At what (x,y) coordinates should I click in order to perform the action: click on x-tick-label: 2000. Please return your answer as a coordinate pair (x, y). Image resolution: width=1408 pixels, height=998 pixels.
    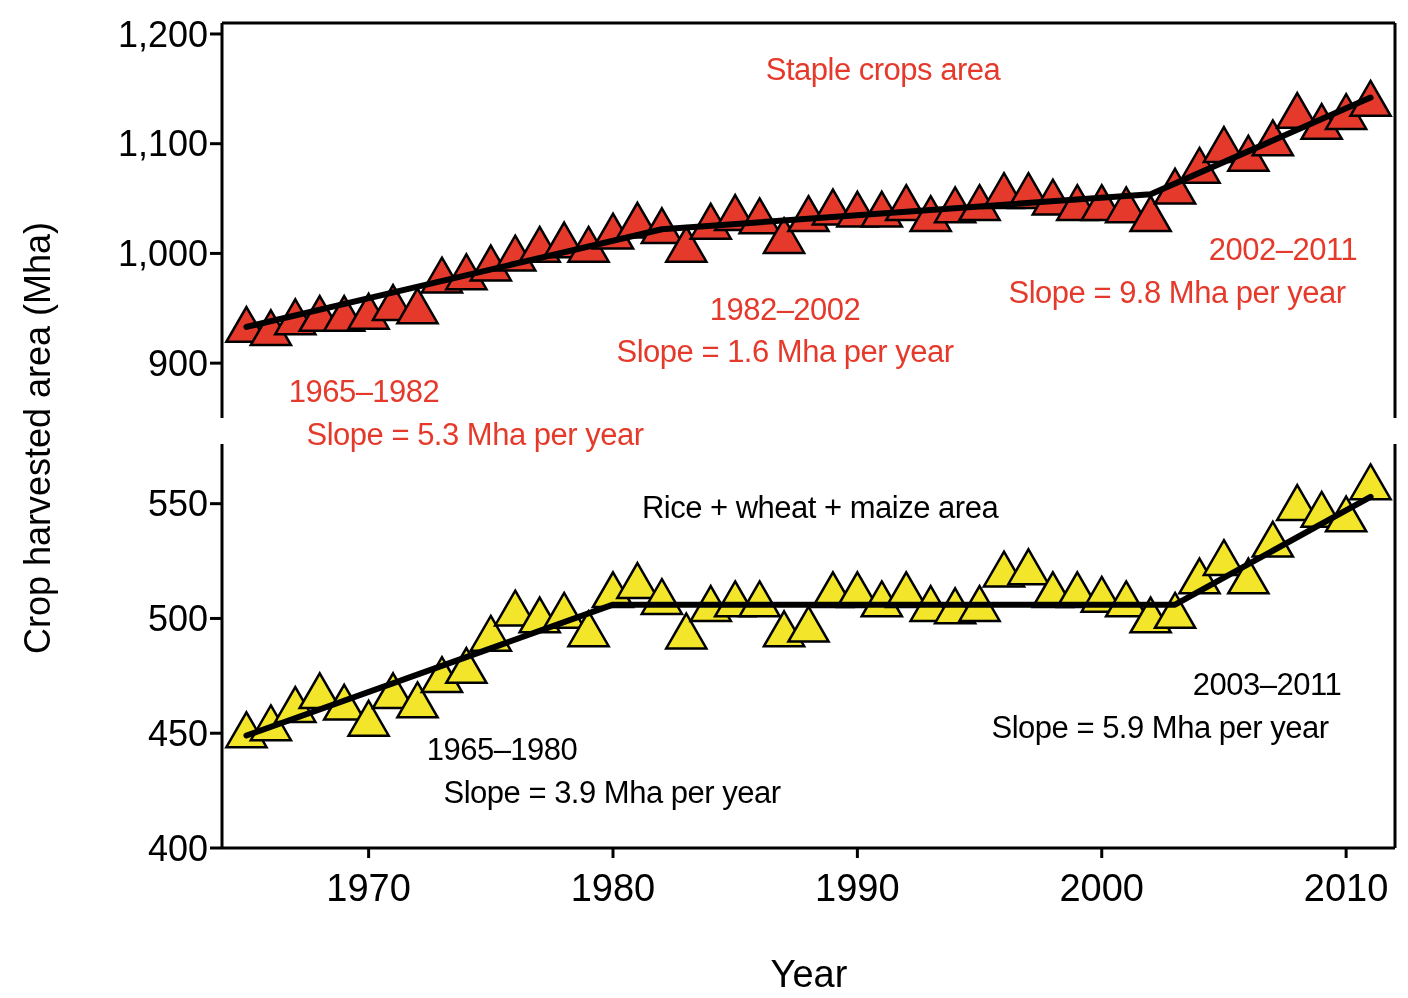
    Looking at the image, I should click on (1102, 887).